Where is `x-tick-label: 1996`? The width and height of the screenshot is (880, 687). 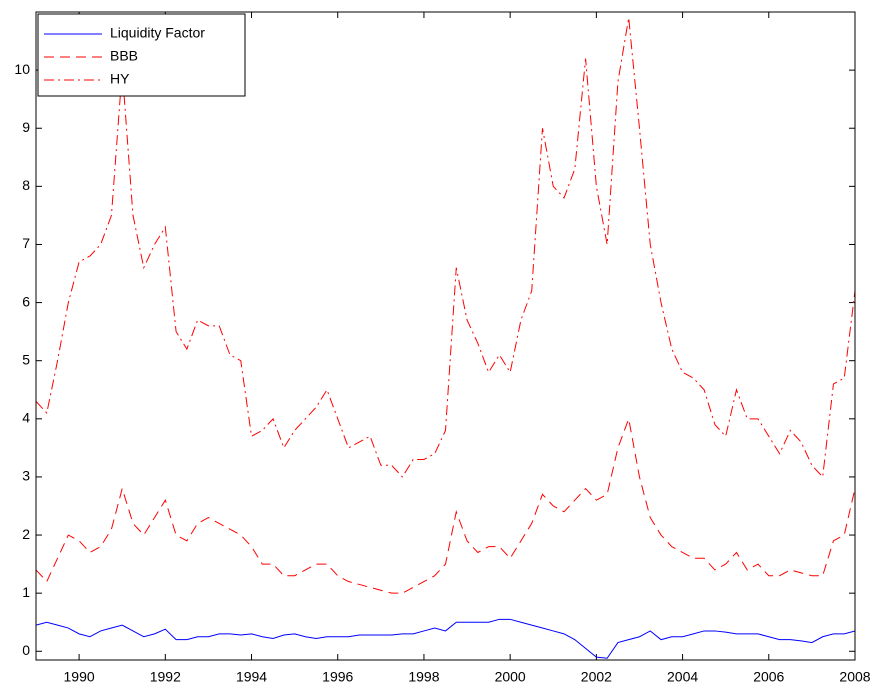
x-tick-label: 1996 is located at coordinates (337, 677).